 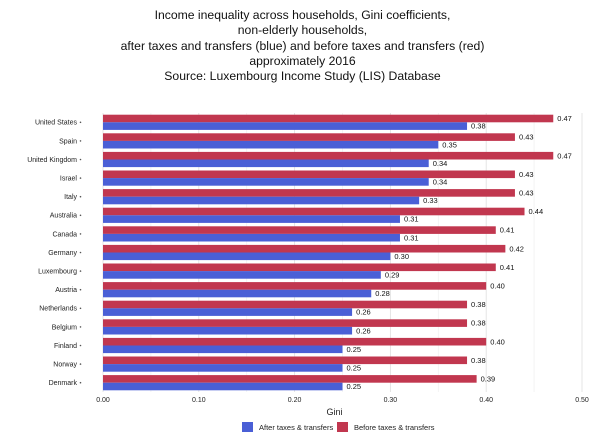 I want to click on category-label: Israel, so click(x=69, y=179).